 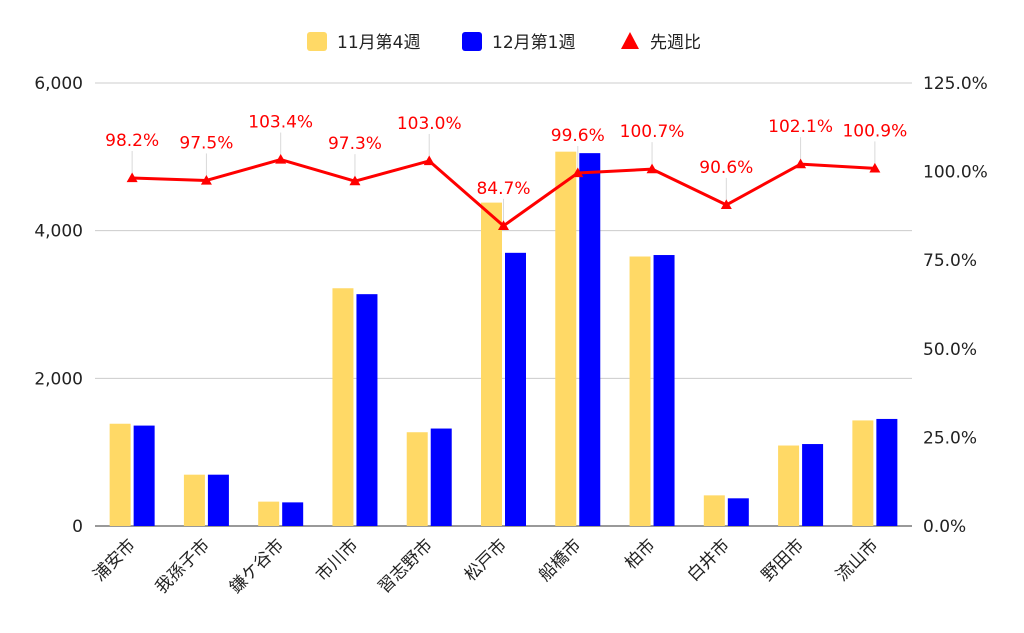 I want to click on data-label: 103.0%, so click(x=429, y=124).